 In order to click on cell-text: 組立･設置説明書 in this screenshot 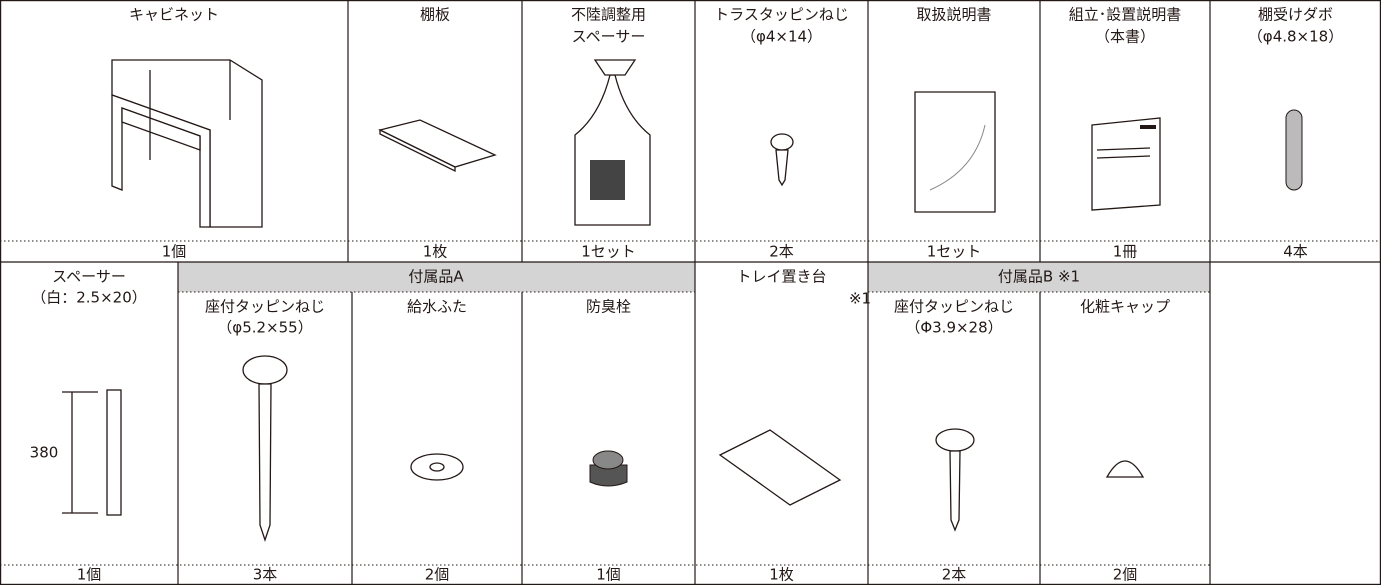, I will do `click(1125, 15)`.